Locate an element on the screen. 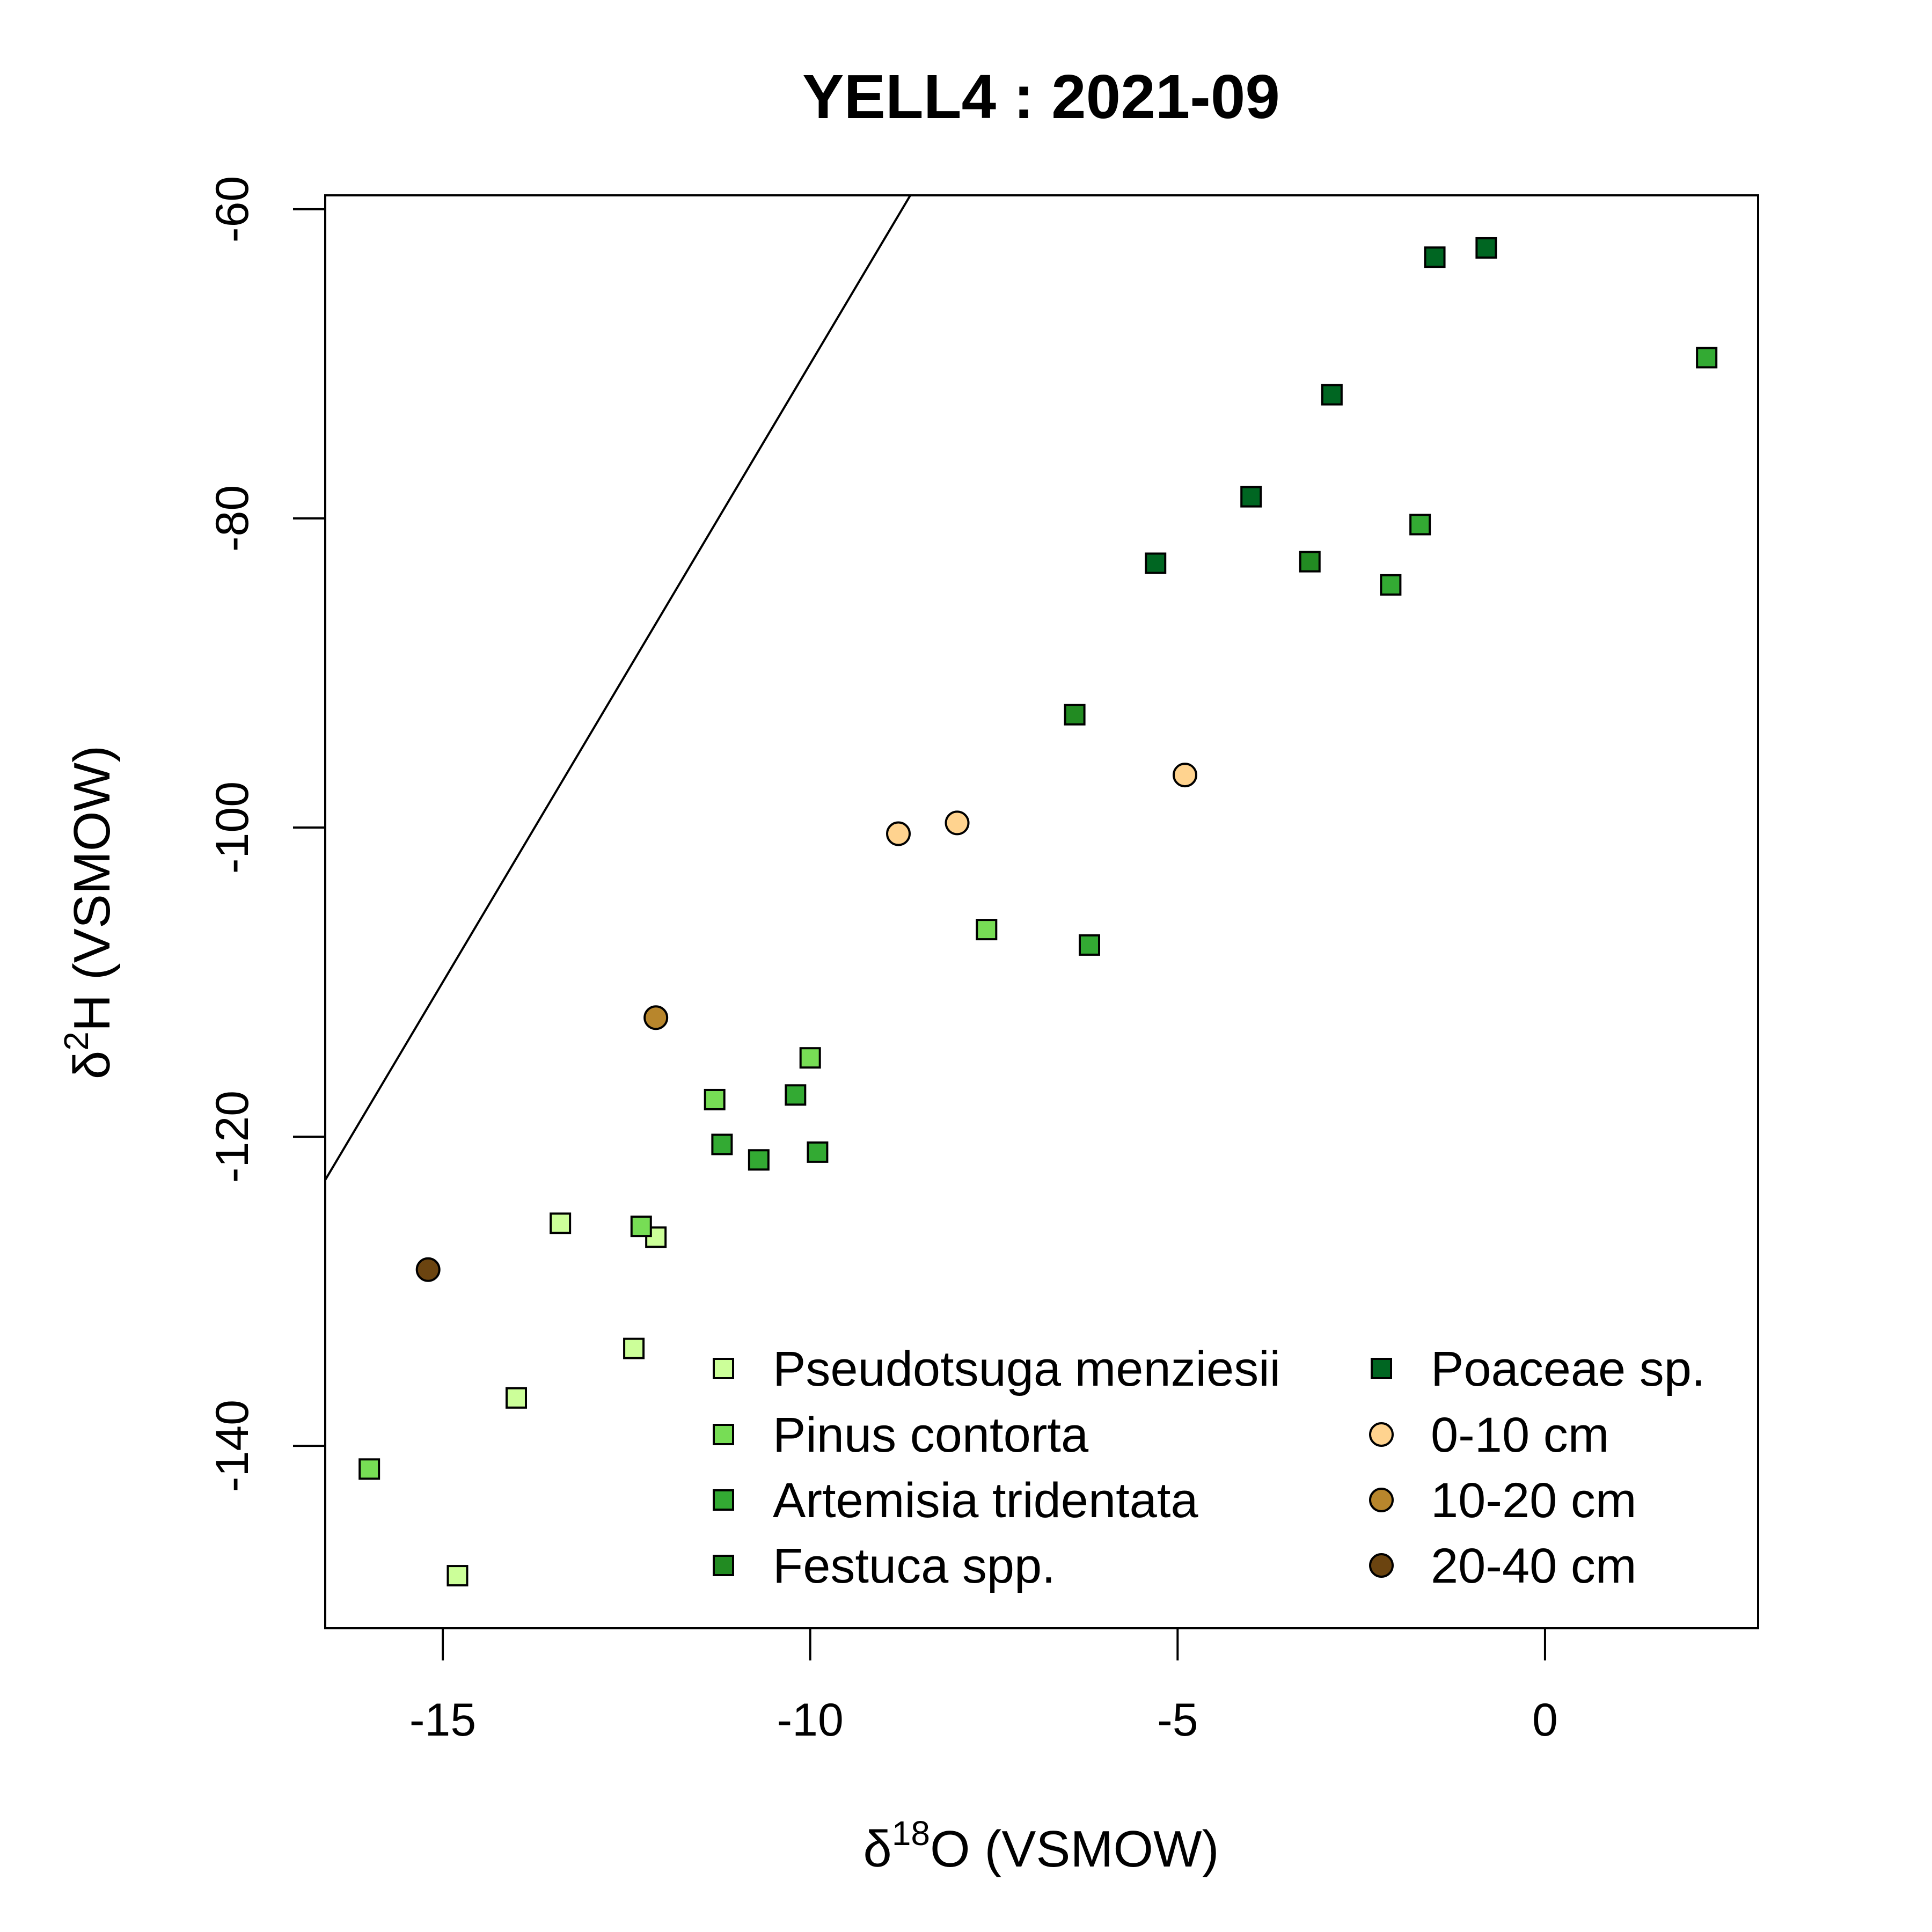 Image resolution: width=1932 pixels, height=1932 pixels. series-pseudotsuga-menziesii is located at coordinates (557, 1399).